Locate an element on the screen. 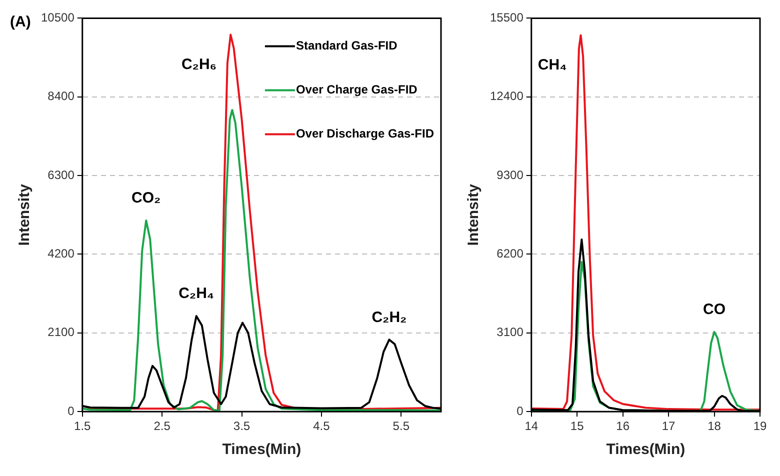 This screenshot has width=780, height=476. y-tick-label: 8400 is located at coordinates (61, 96).